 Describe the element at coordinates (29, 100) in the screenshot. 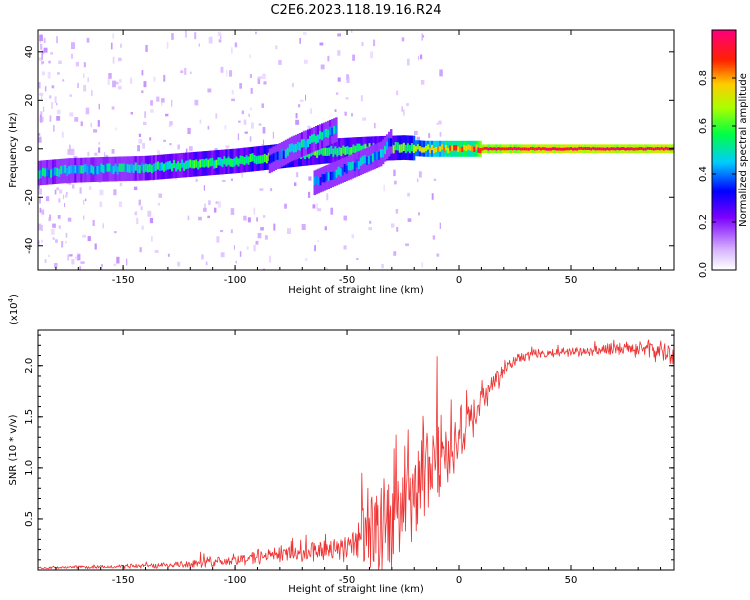

I see `y-tick-label: 20` at that location.